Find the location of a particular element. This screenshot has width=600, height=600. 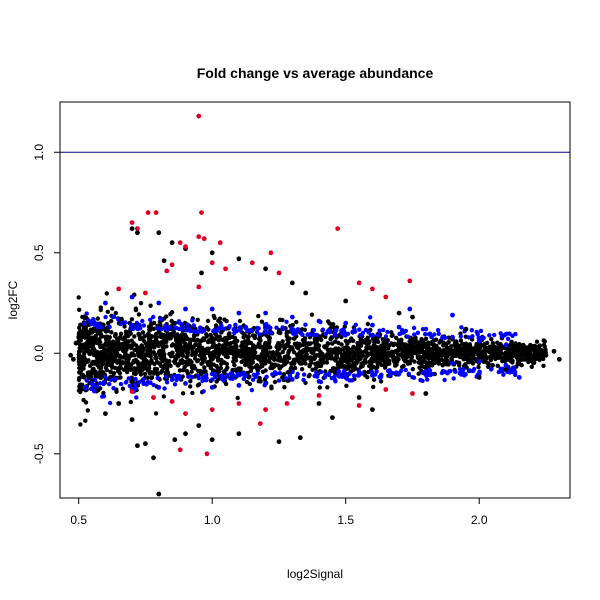

x-tick-label: 1.0 is located at coordinates (212, 520).